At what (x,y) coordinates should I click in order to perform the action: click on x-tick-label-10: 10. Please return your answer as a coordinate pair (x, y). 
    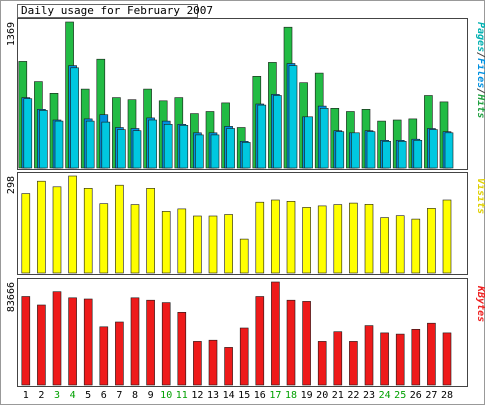
    Looking at the image, I should click on (166, 395).